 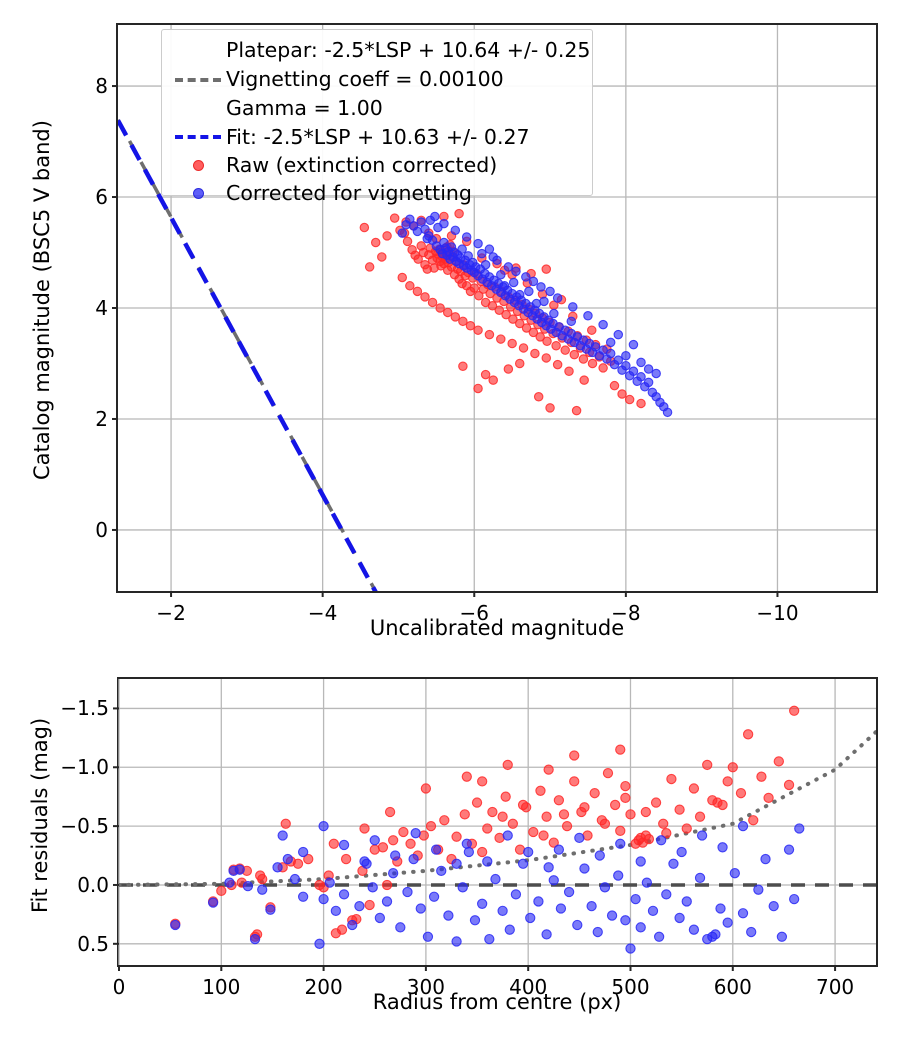 What do you see at coordinates (198, 165) in the screenshot?
I see `raw-marker-swatch` at bounding box center [198, 165].